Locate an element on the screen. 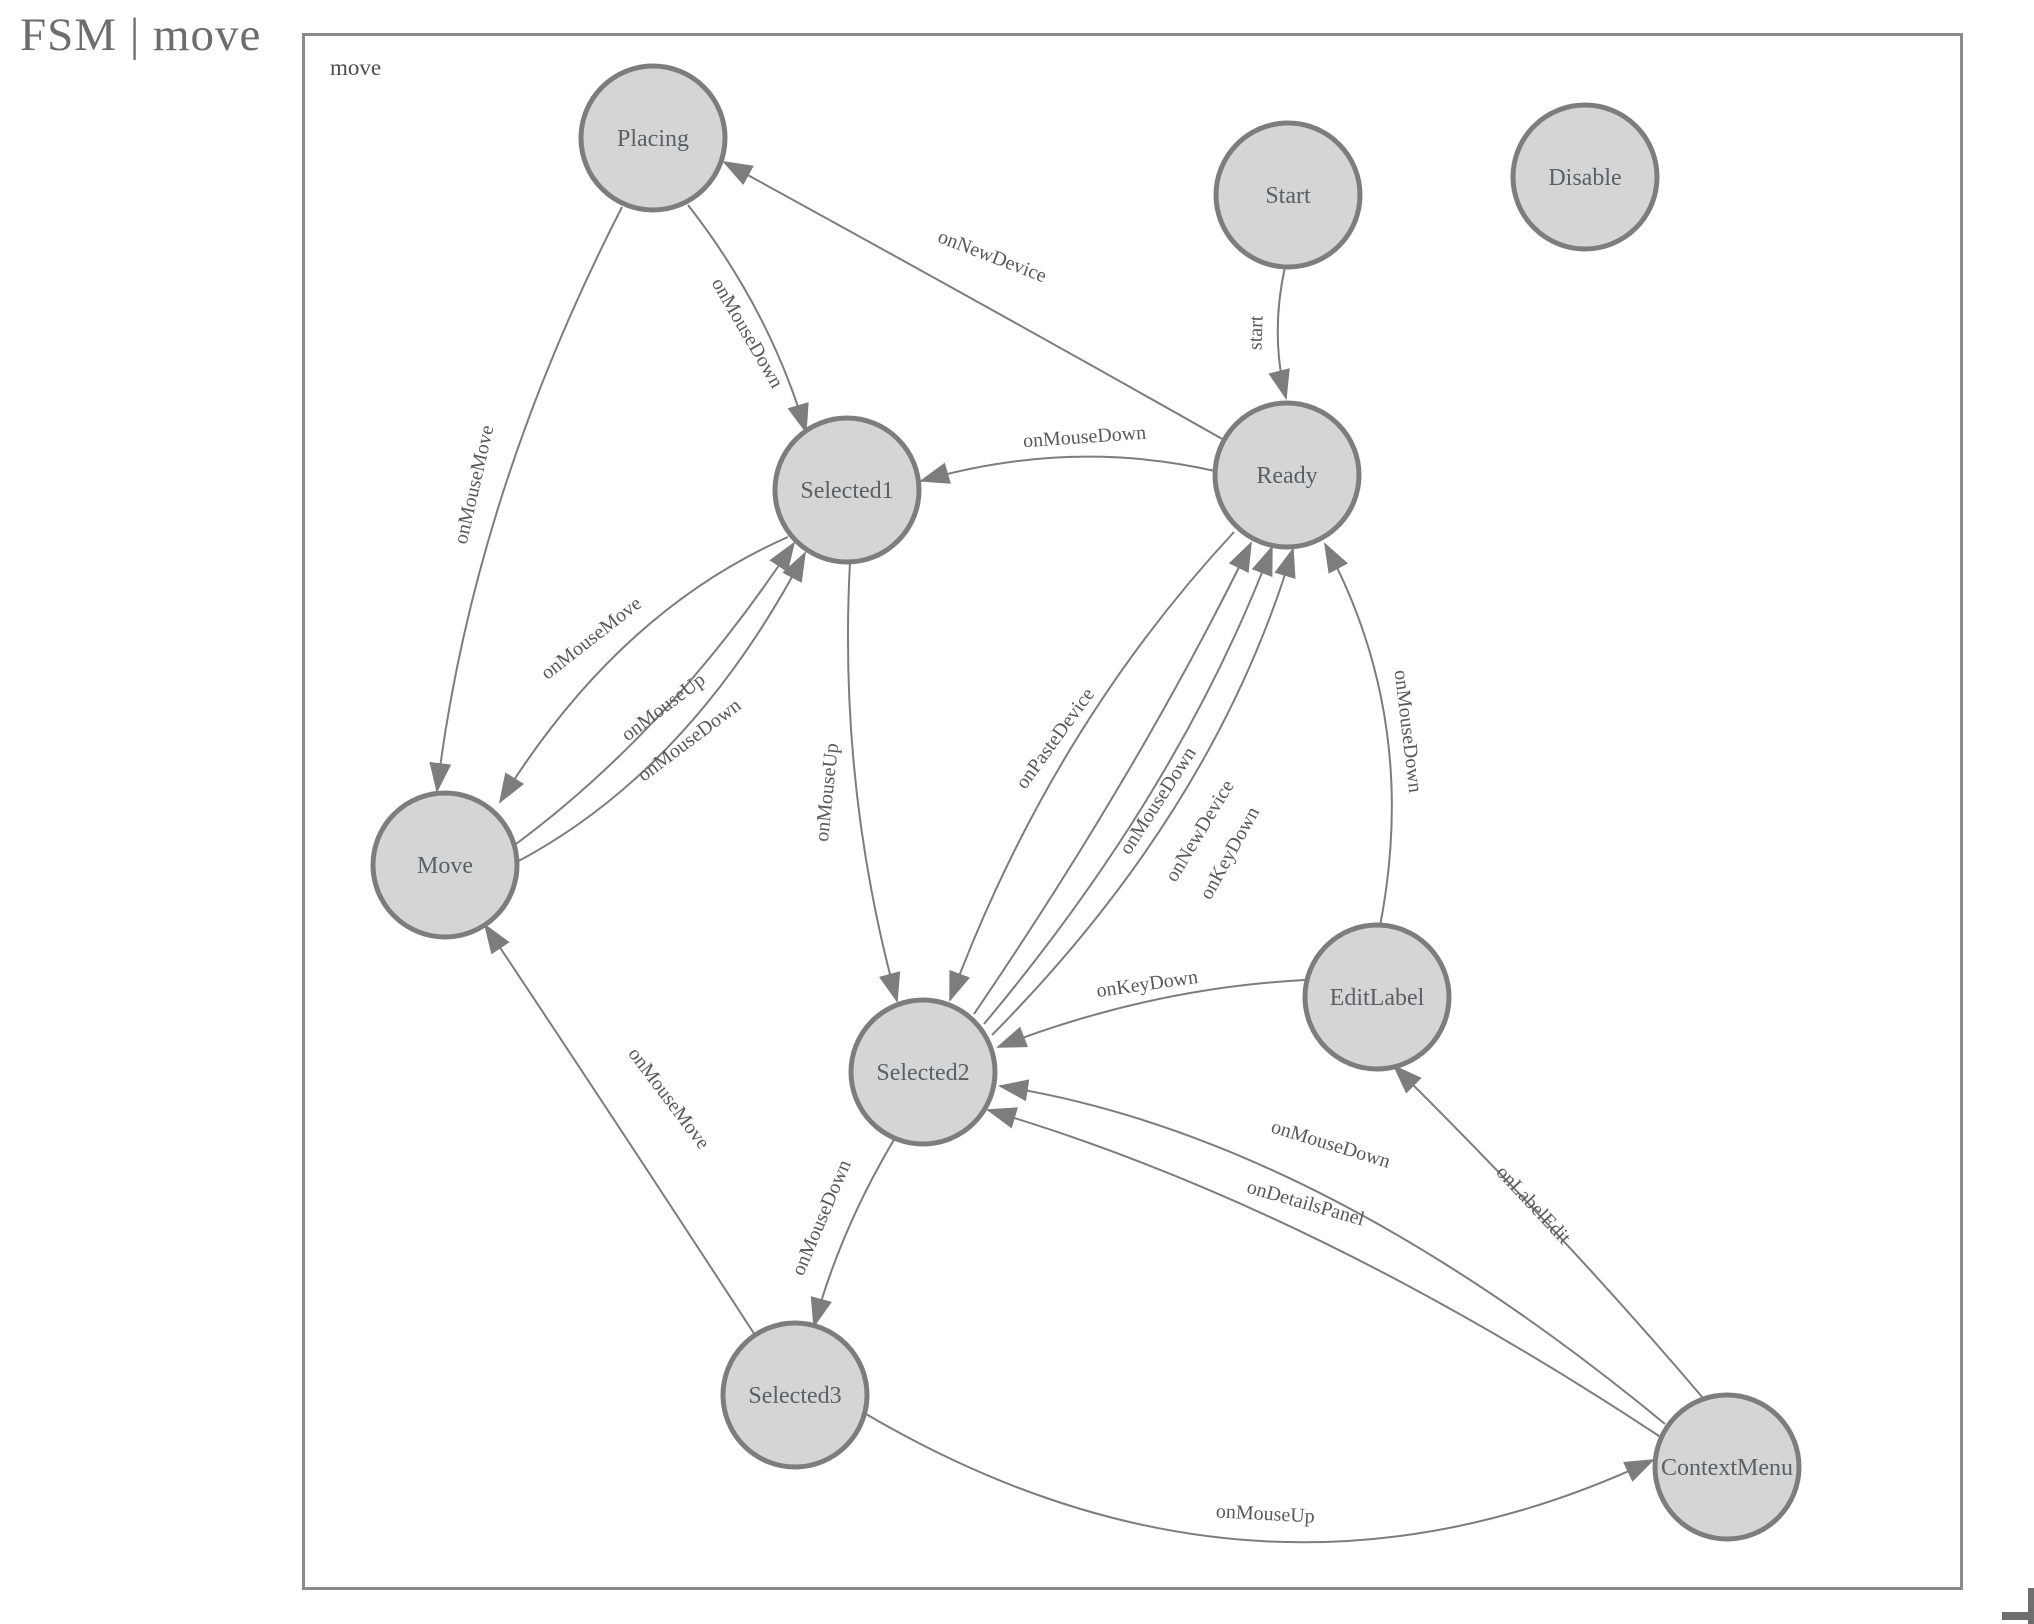 This screenshot has height=1624, width=2034. diagram-frame-label: move is located at coordinates (356, 67).